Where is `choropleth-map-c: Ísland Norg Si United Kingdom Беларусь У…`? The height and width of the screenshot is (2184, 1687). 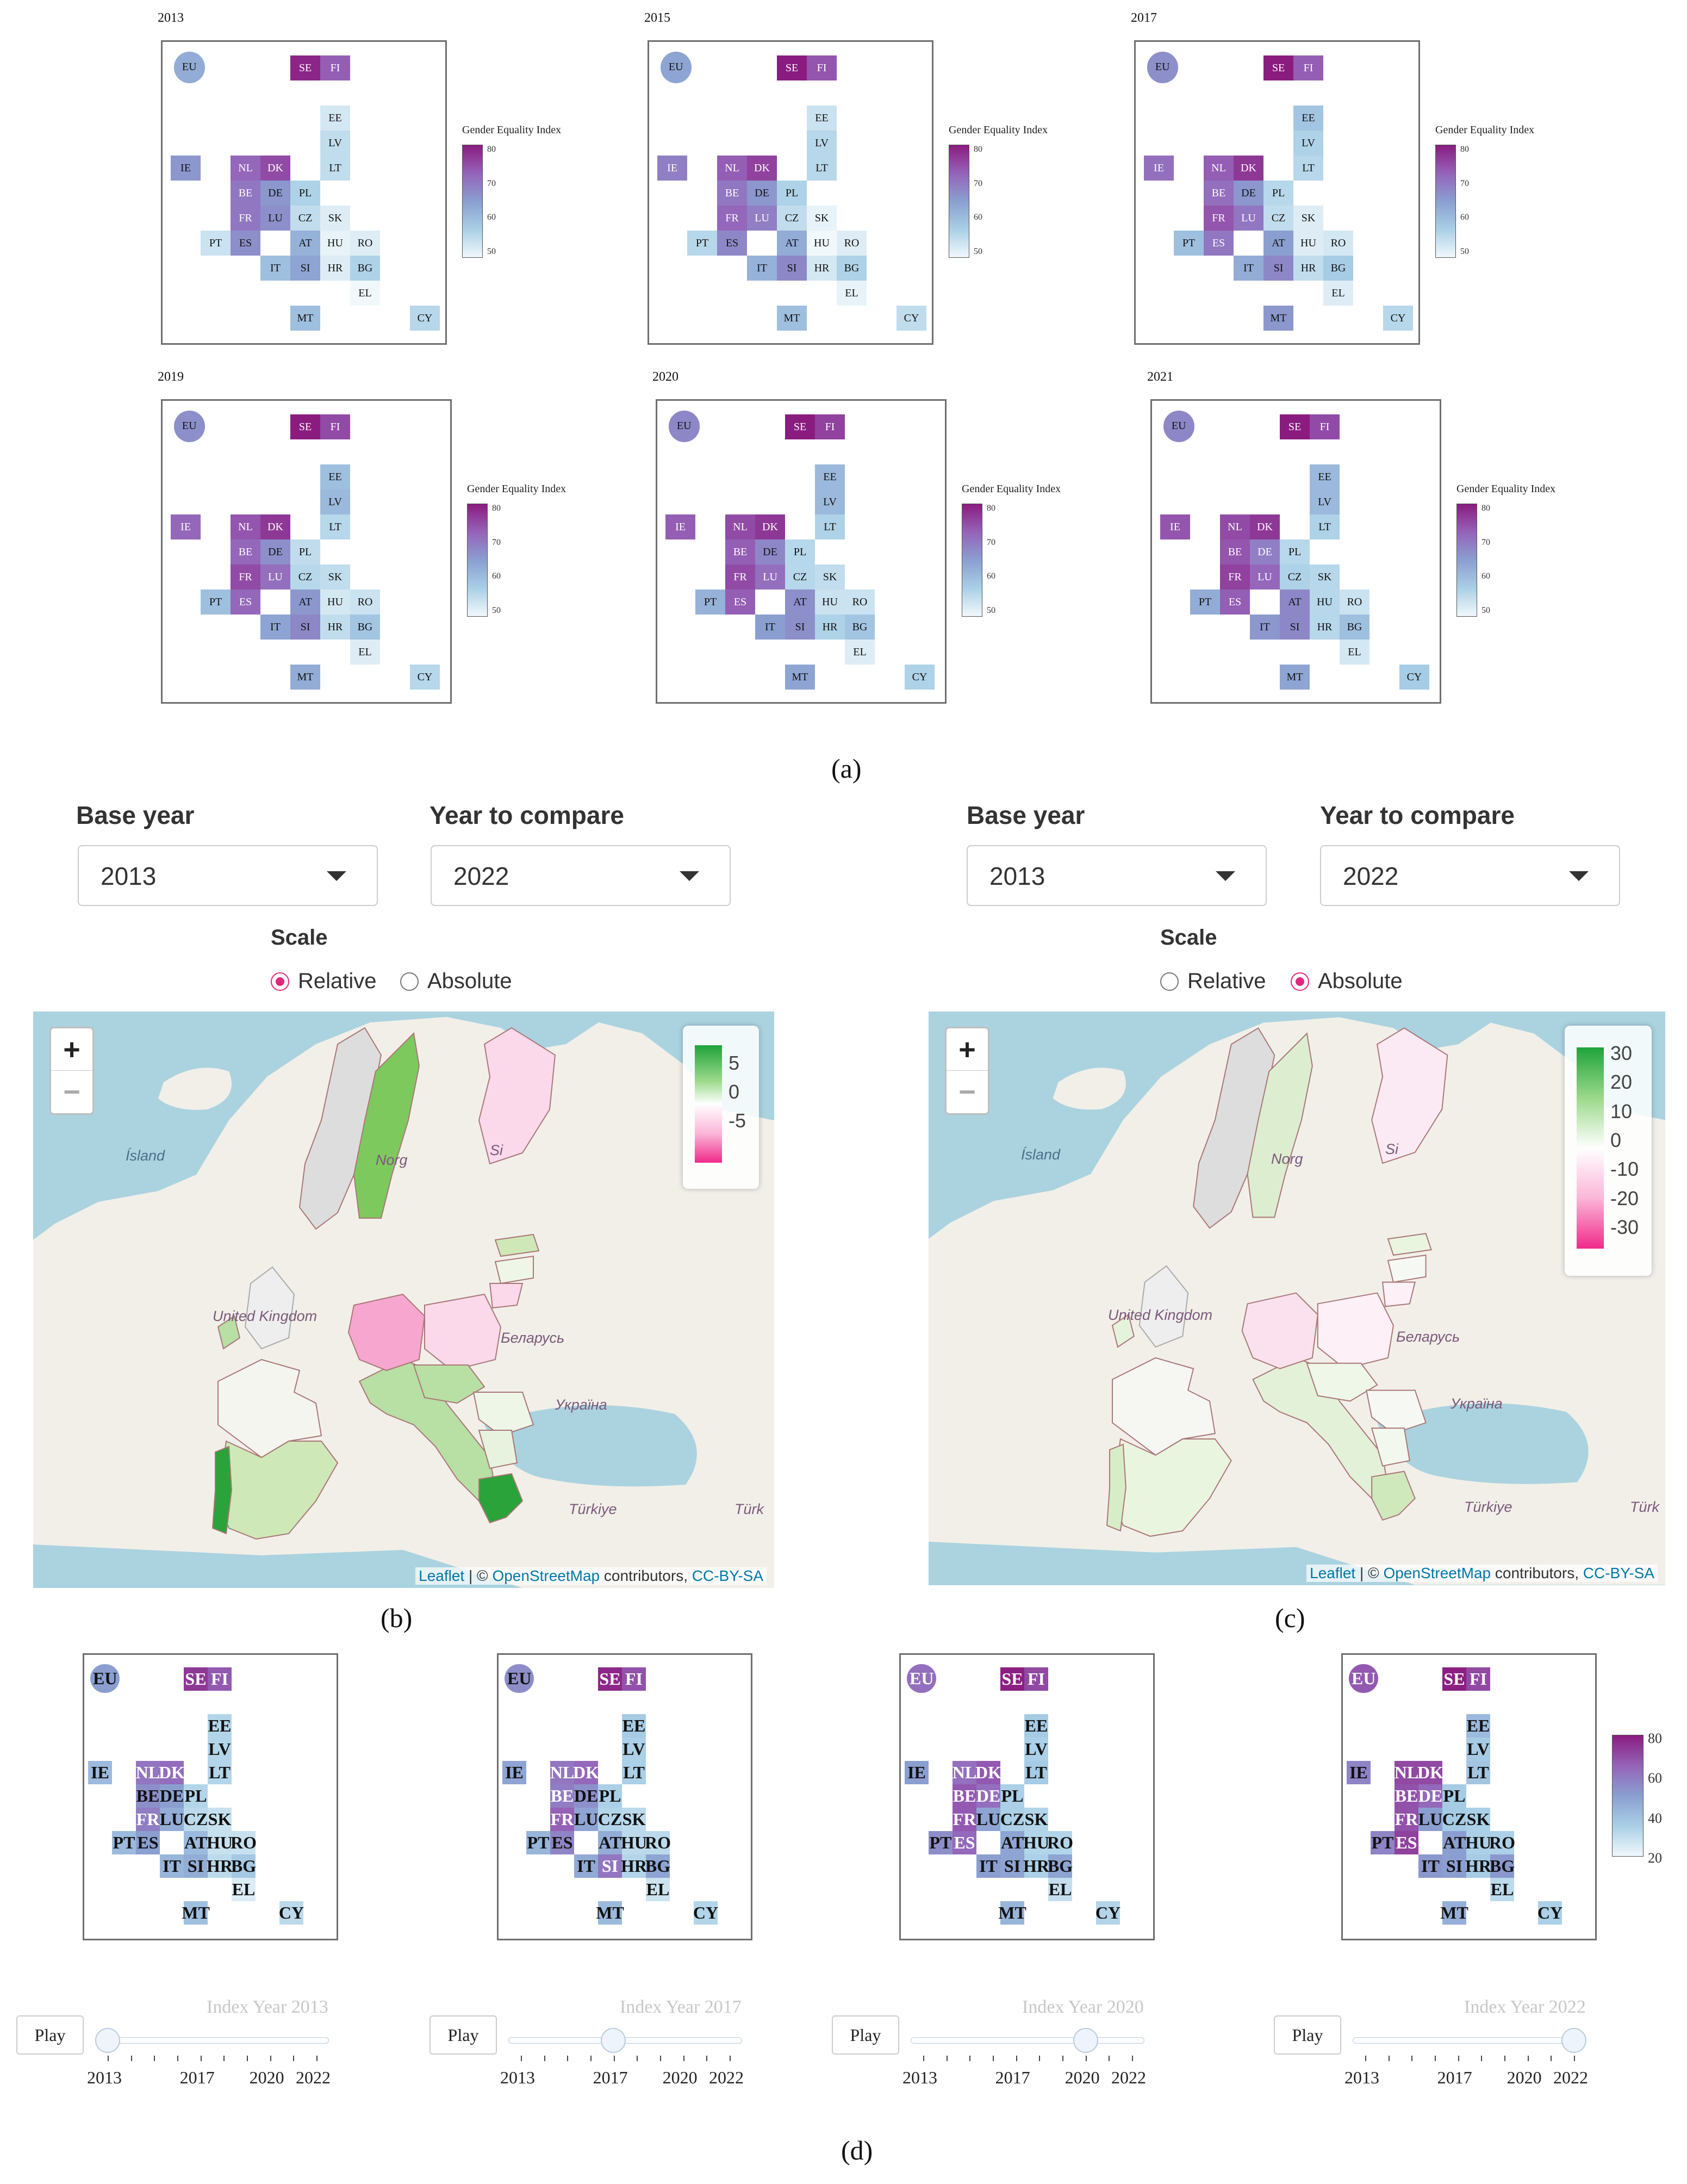
choropleth-map-c: Ísland Norg Si United Kingdom Беларусь У… is located at coordinates (1297, 1298).